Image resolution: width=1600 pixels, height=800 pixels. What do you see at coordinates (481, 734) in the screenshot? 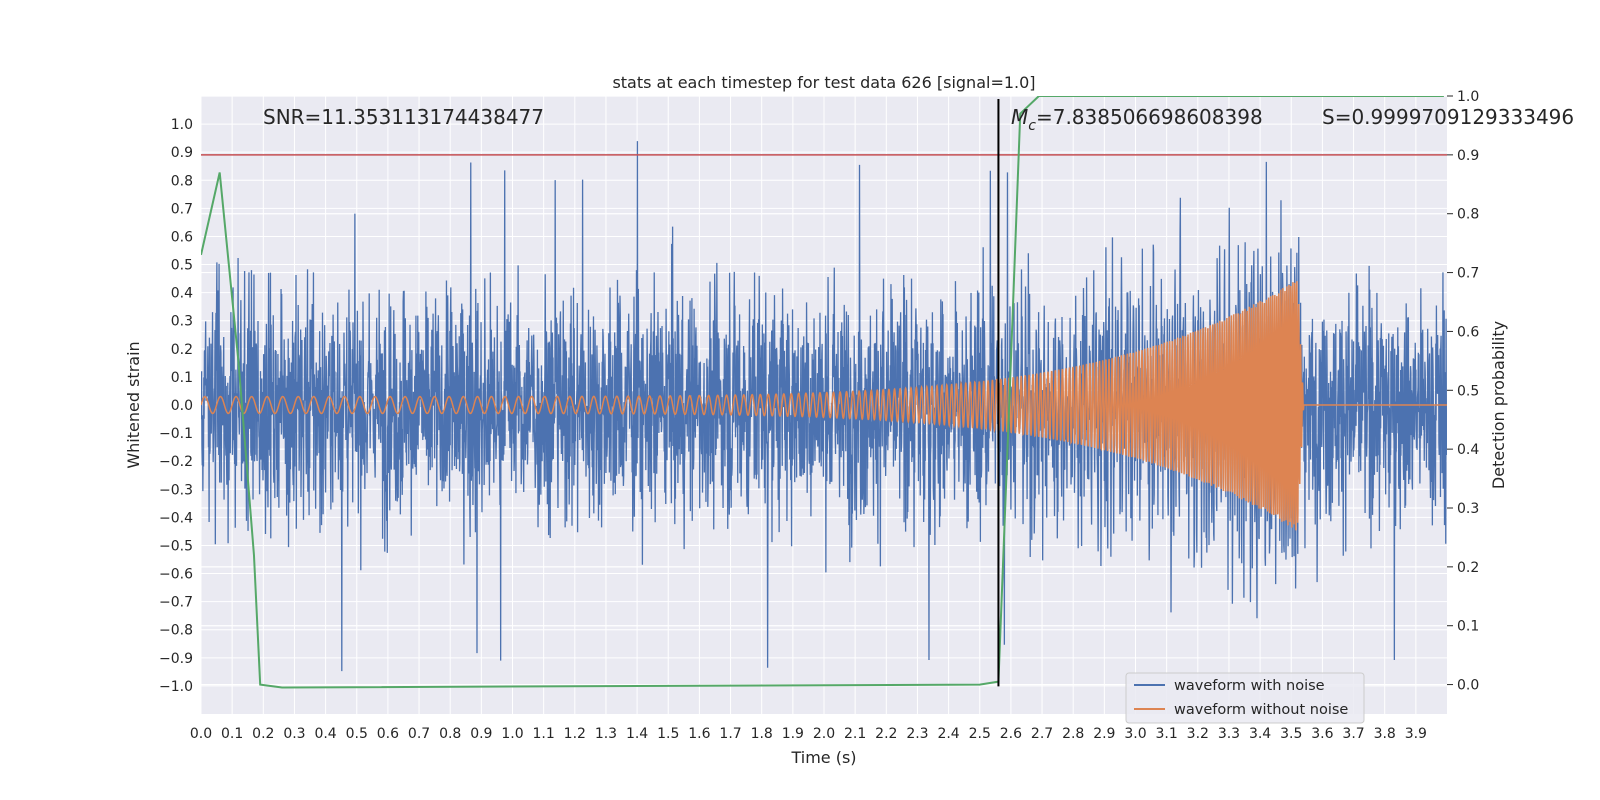
I see `x-tick-label: 0.9` at bounding box center [481, 734].